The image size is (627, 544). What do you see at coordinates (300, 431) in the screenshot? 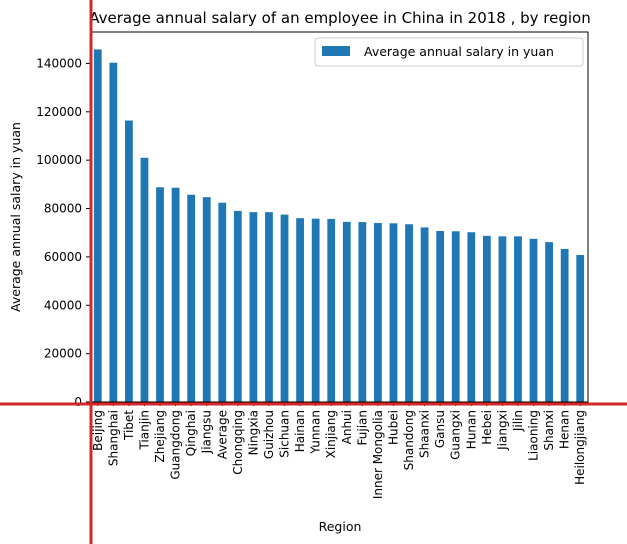
I see `x-tick-label: Hainan` at bounding box center [300, 431].